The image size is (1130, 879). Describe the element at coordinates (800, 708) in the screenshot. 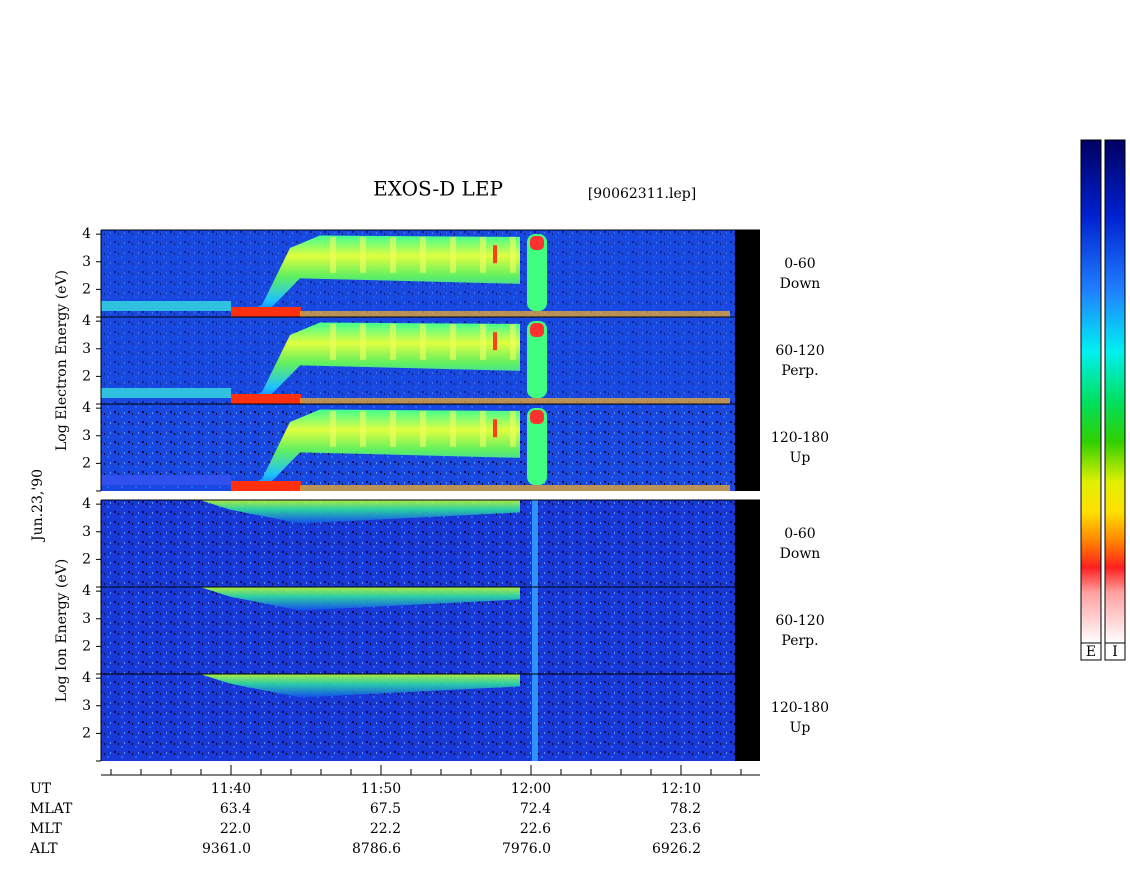

I see `panel-angle: 120-180` at that location.